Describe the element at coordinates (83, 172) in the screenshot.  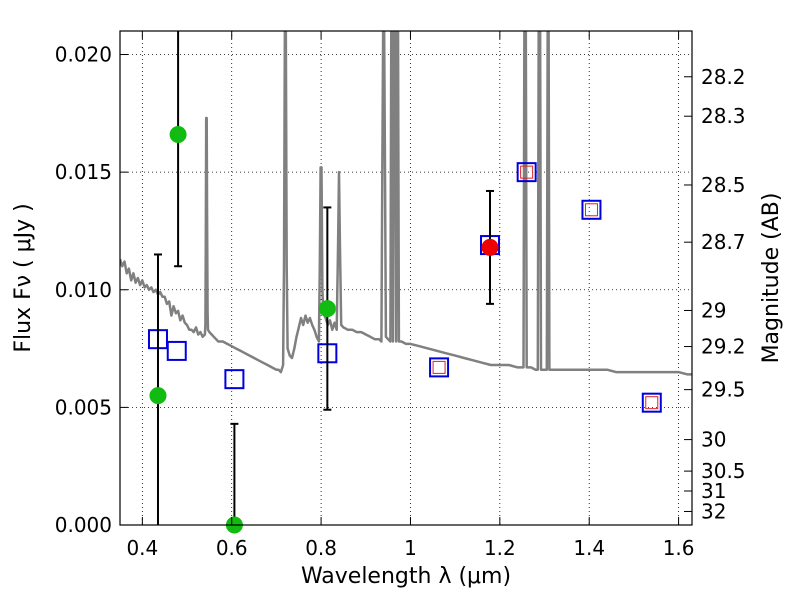
I see `y-tick-label: 0.015` at that location.